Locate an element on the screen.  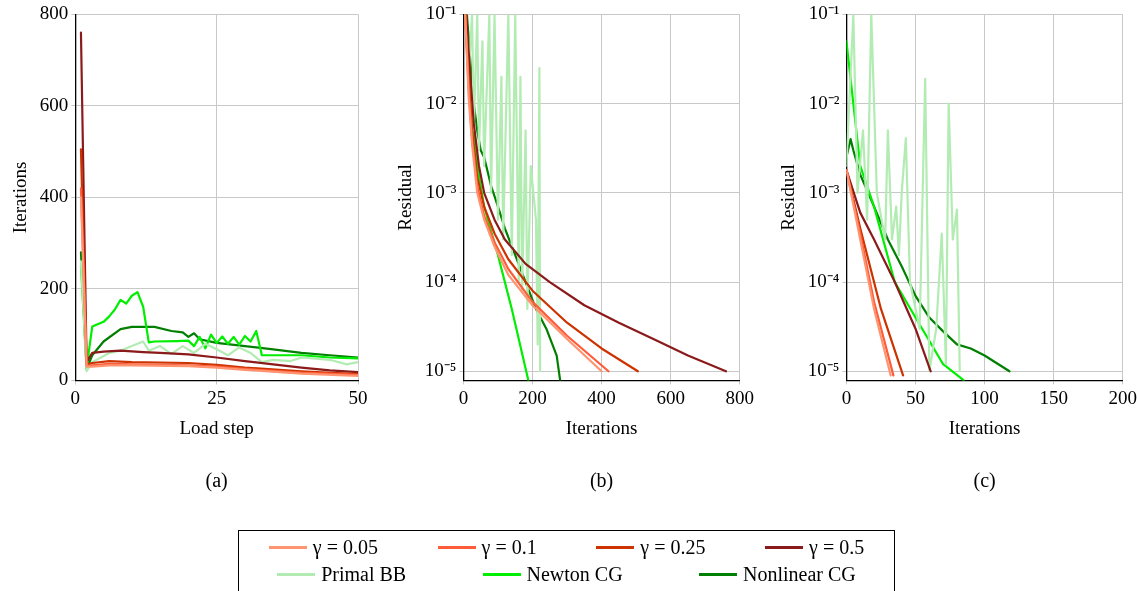
legend-label: γ = 0.5 is located at coordinates (837, 547).